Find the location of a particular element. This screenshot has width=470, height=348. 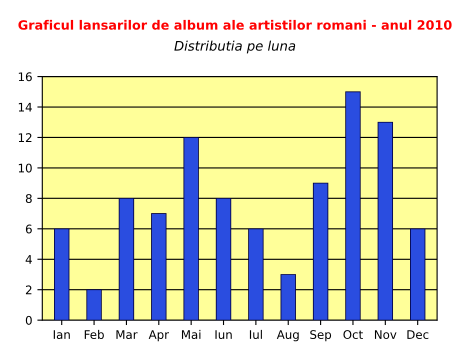

x-tick-label: Feb is located at coordinates (94, 335).